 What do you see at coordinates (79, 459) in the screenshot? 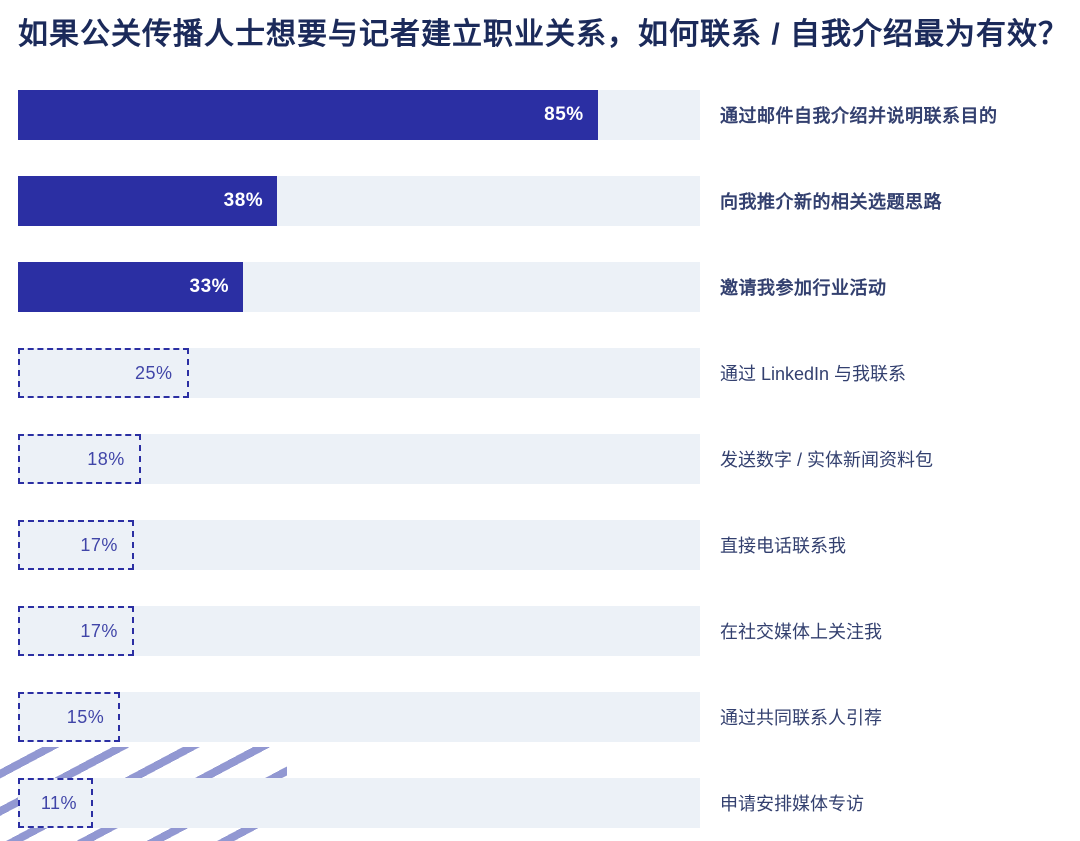
I see `bar: 18%` at bounding box center [79, 459].